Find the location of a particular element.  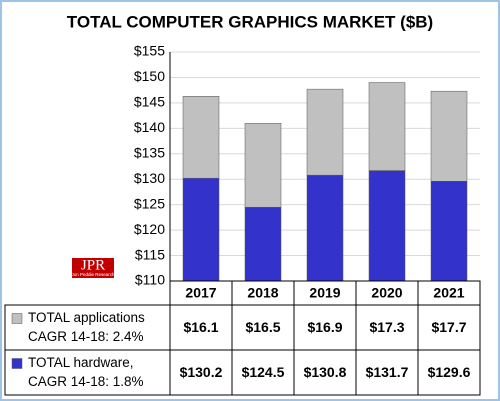

x-tick-label: 2017 is located at coordinates (200, 293).